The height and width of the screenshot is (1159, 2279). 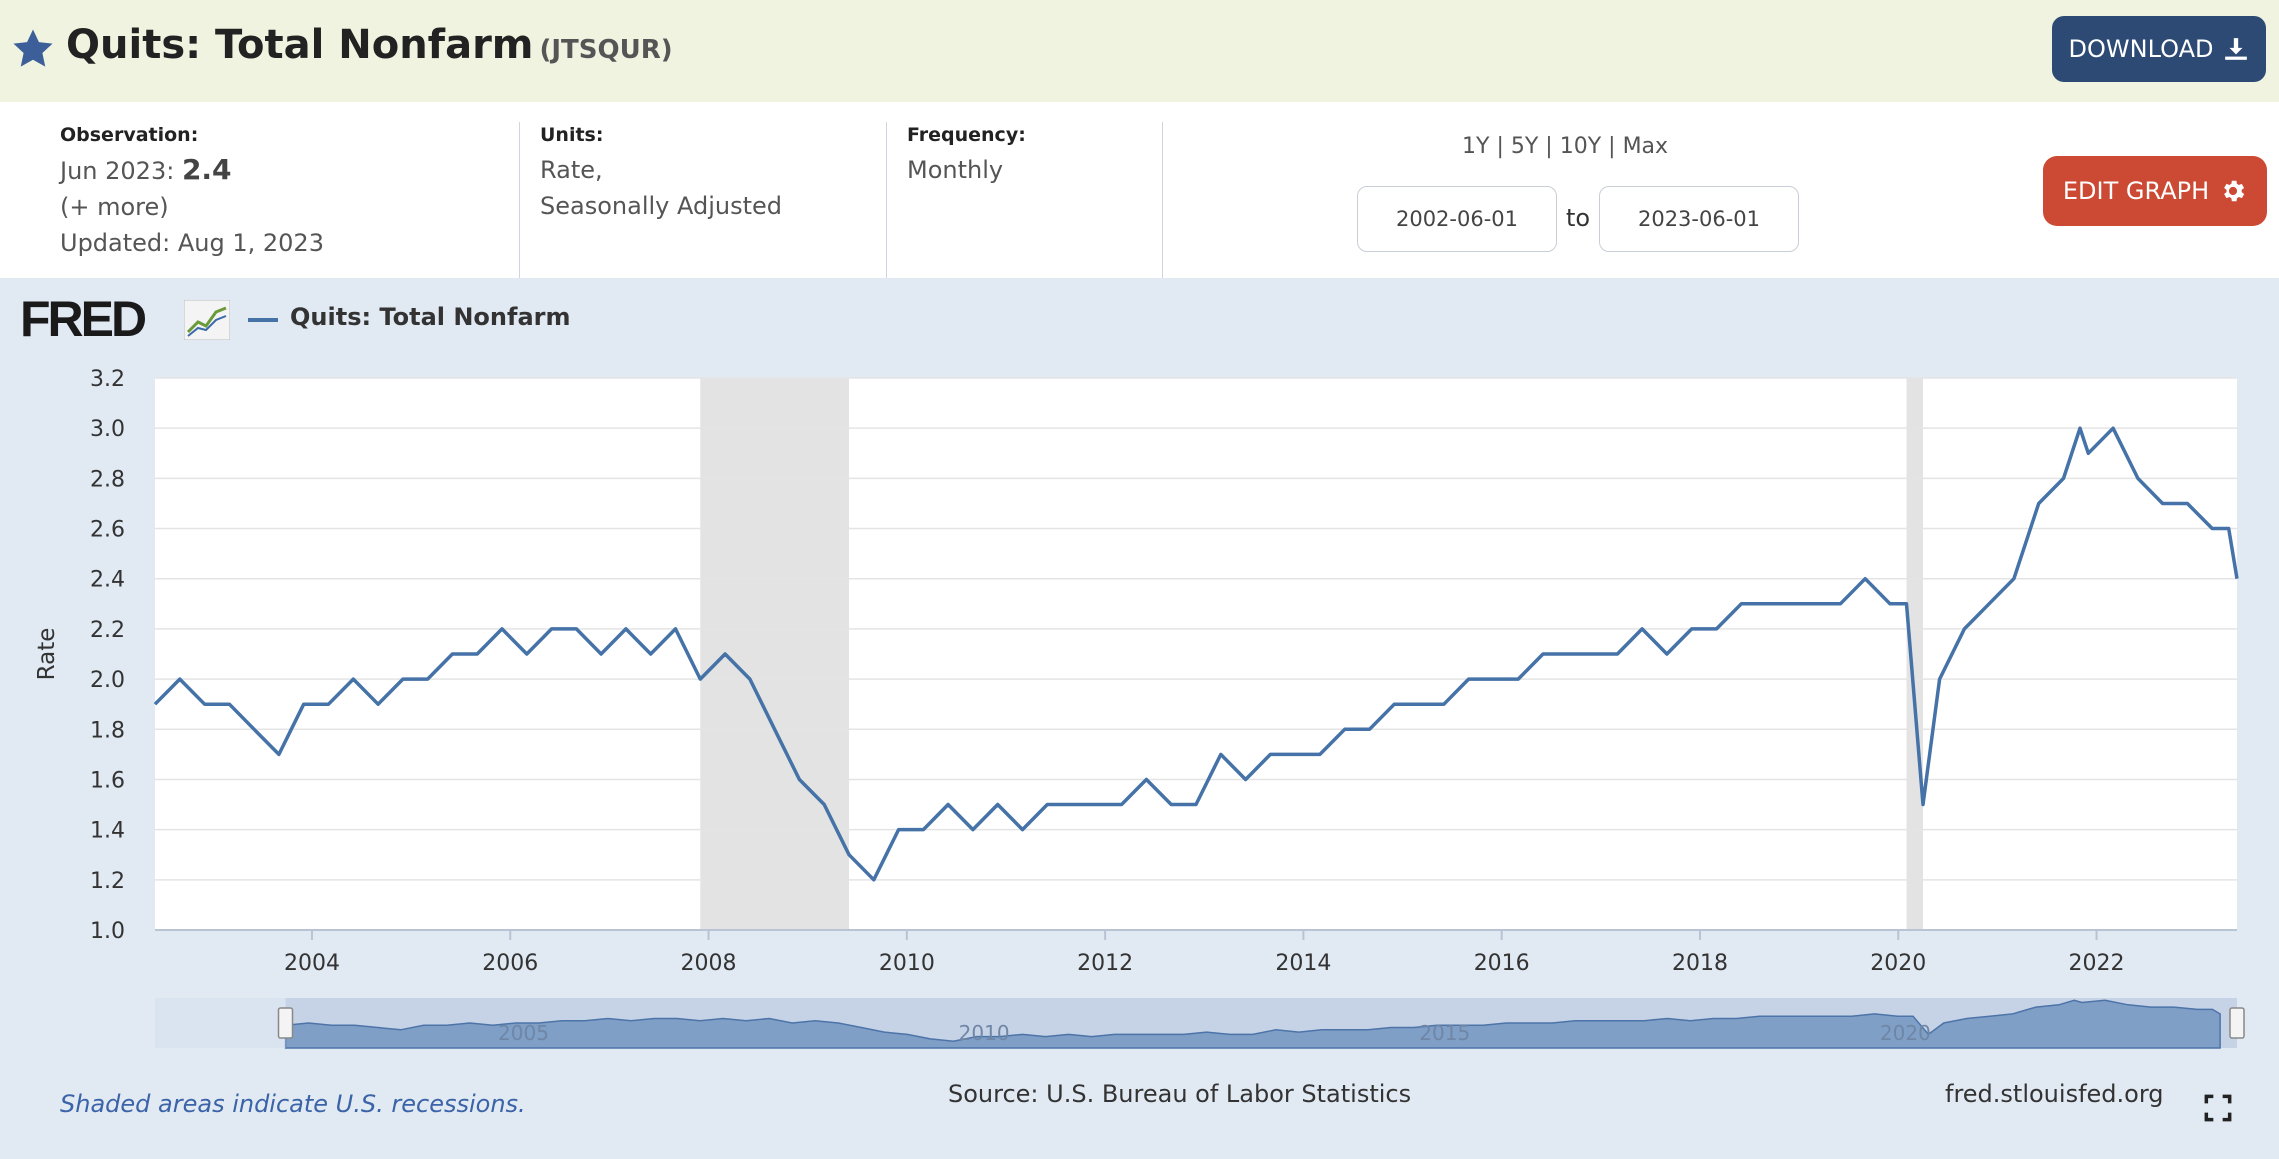 I want to click on frequency-section: Frequency: Monthly, so click(x=966, y=156).